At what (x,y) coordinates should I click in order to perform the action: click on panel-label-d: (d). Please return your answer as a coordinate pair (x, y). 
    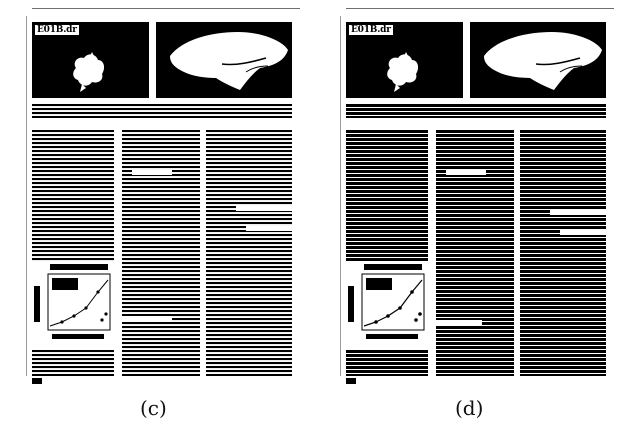
    Looking at the image, I should click on (469, 408).